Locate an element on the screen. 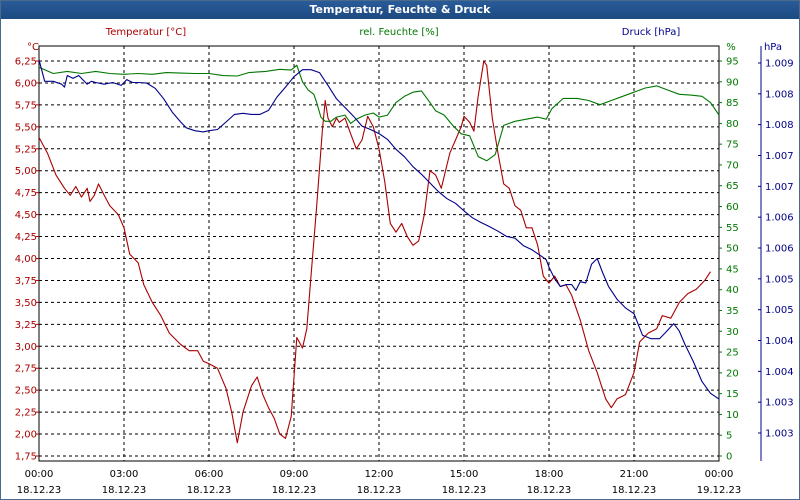 The width and height of the screenshot is (800, 500). humidity-tick-label: 10 is located at coordinates (732, 415).